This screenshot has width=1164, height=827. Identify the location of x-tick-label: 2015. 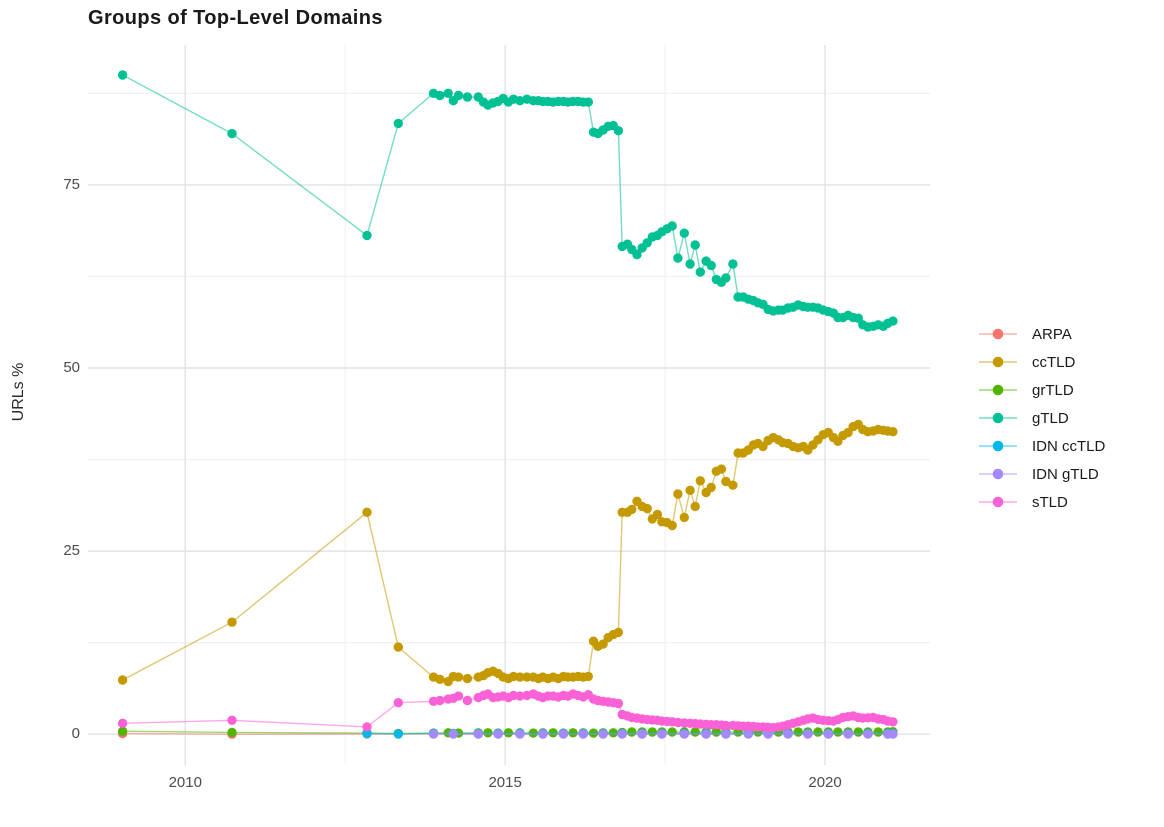
(505, 782).